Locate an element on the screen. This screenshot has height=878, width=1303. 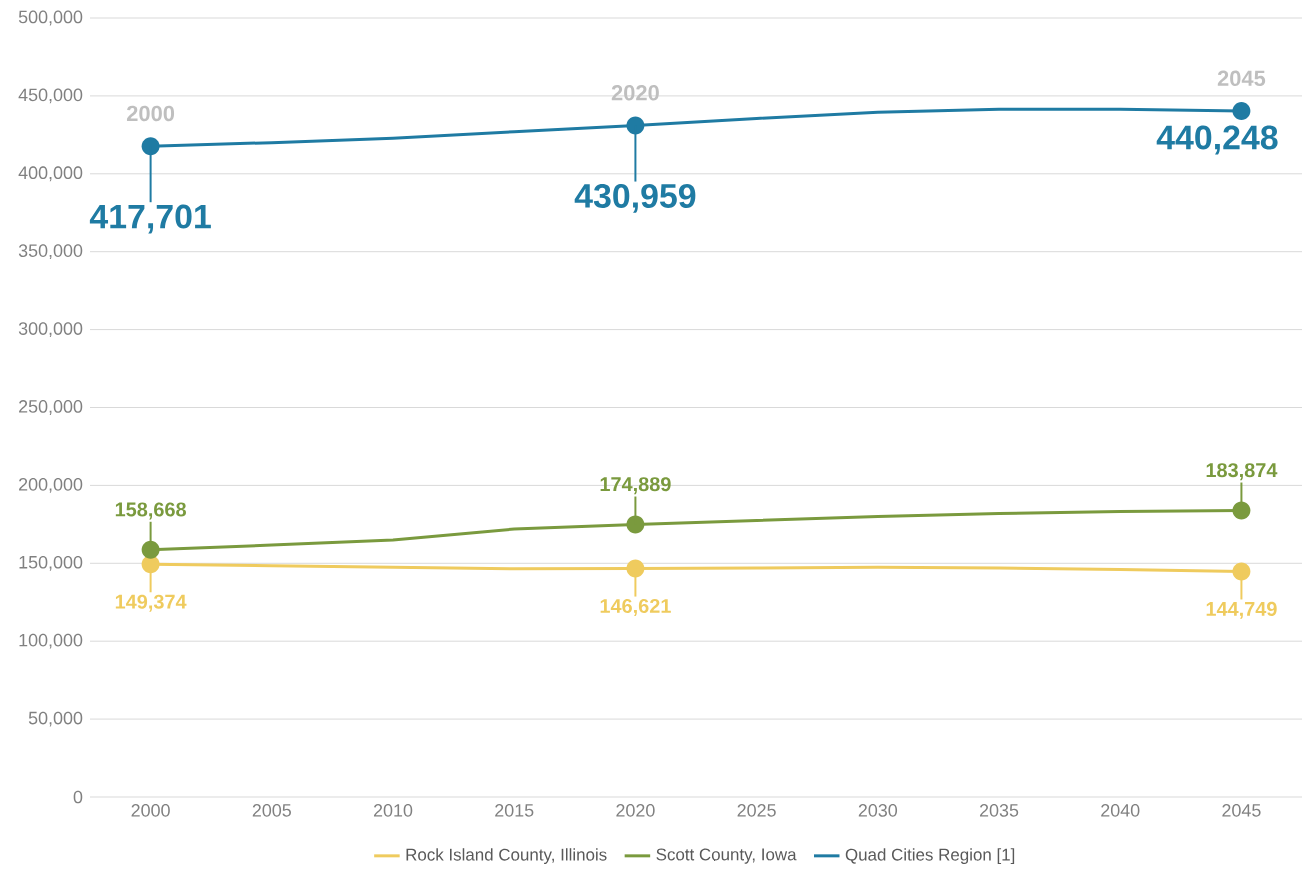
y-tick-label: 200,000 is located at coordinates (51, 485).